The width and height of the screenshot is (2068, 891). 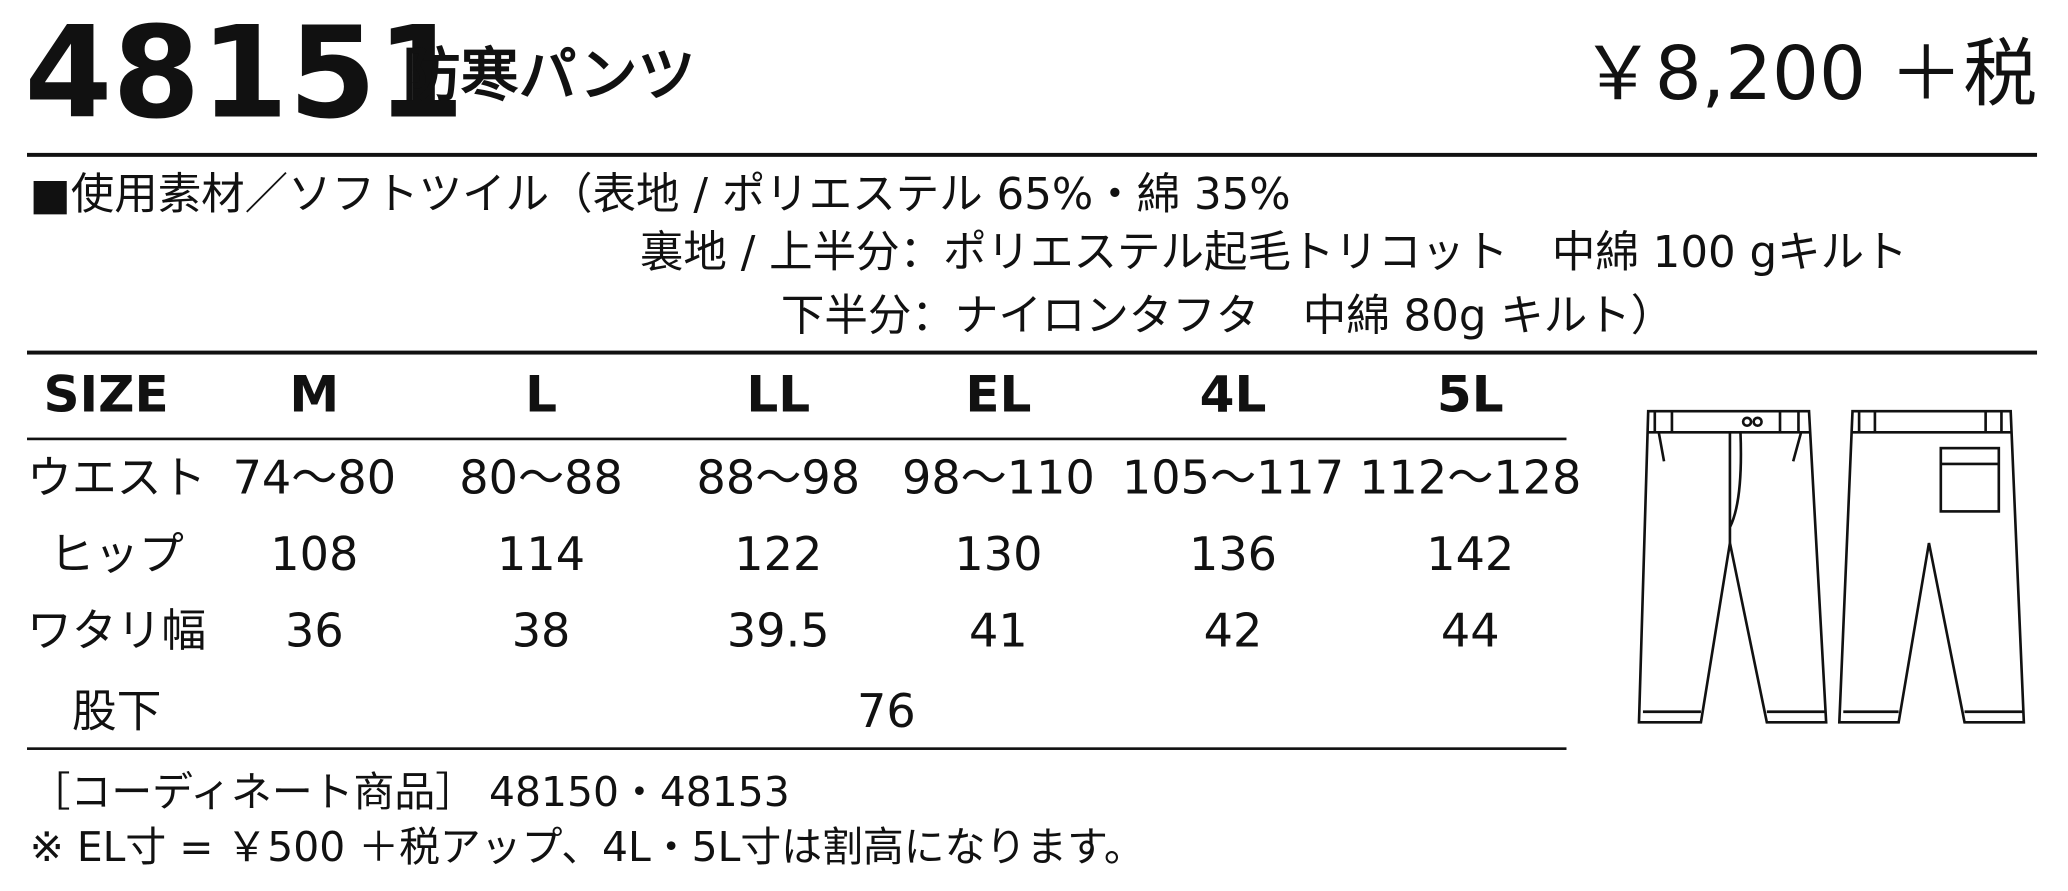 I want to click on row-label: ヒップ, so click(x=116, y=554).